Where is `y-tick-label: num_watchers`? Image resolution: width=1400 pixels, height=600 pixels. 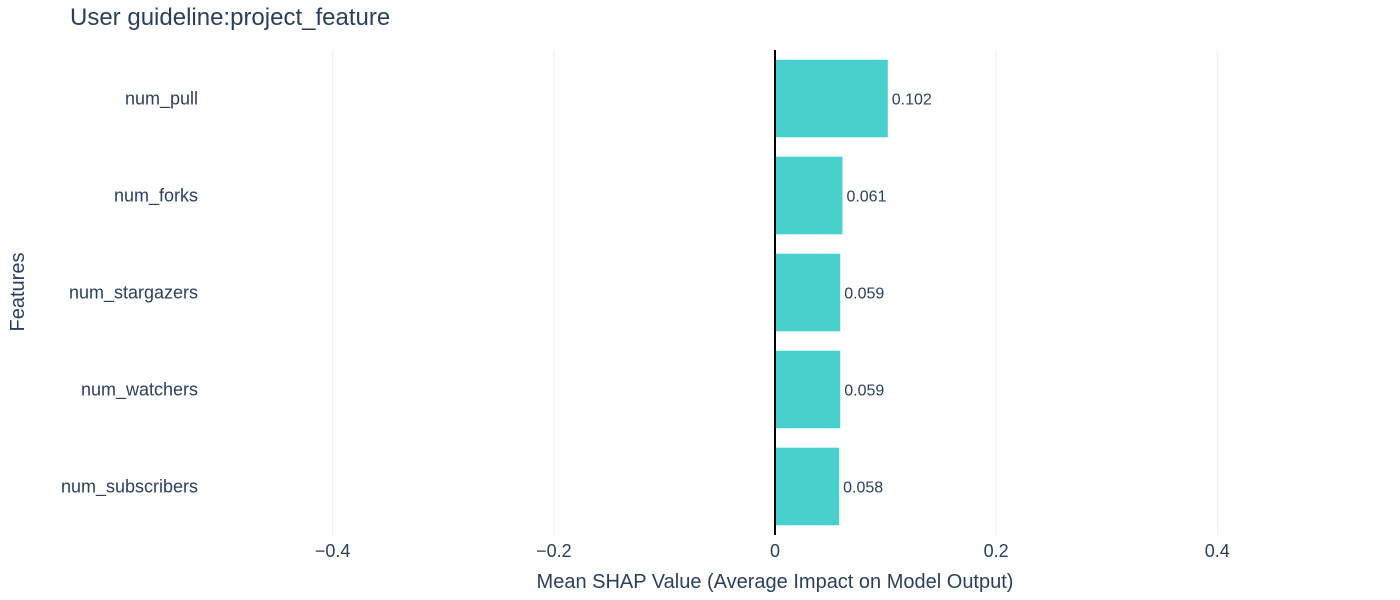 y-tick-label: num_watchers is located at coordinates (139, 390).